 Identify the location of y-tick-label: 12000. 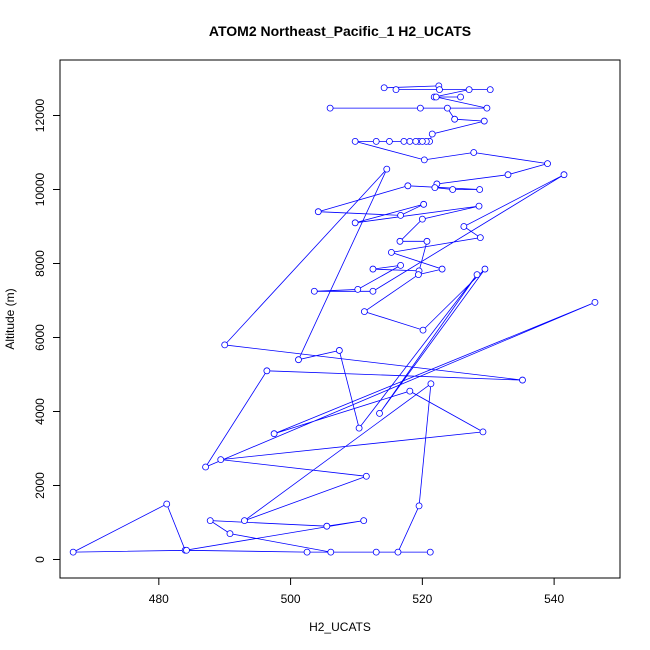
(40, 115).